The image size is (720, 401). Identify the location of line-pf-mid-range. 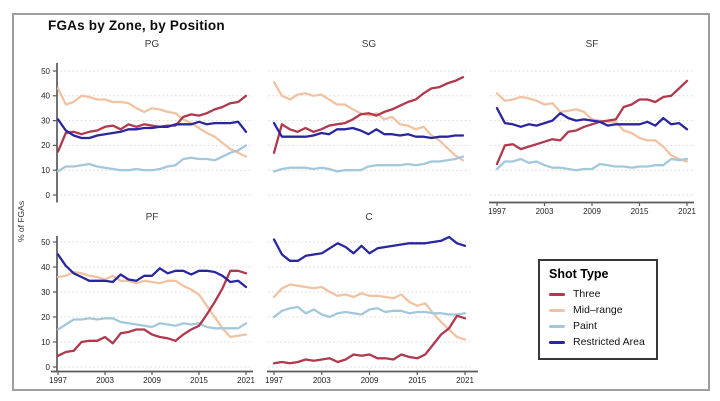
(152, 304).